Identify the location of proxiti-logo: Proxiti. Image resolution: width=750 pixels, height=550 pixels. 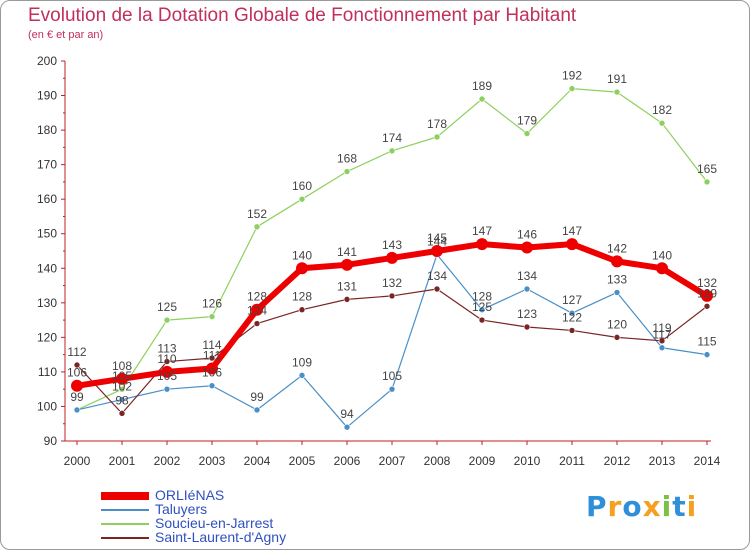
(641, 506).